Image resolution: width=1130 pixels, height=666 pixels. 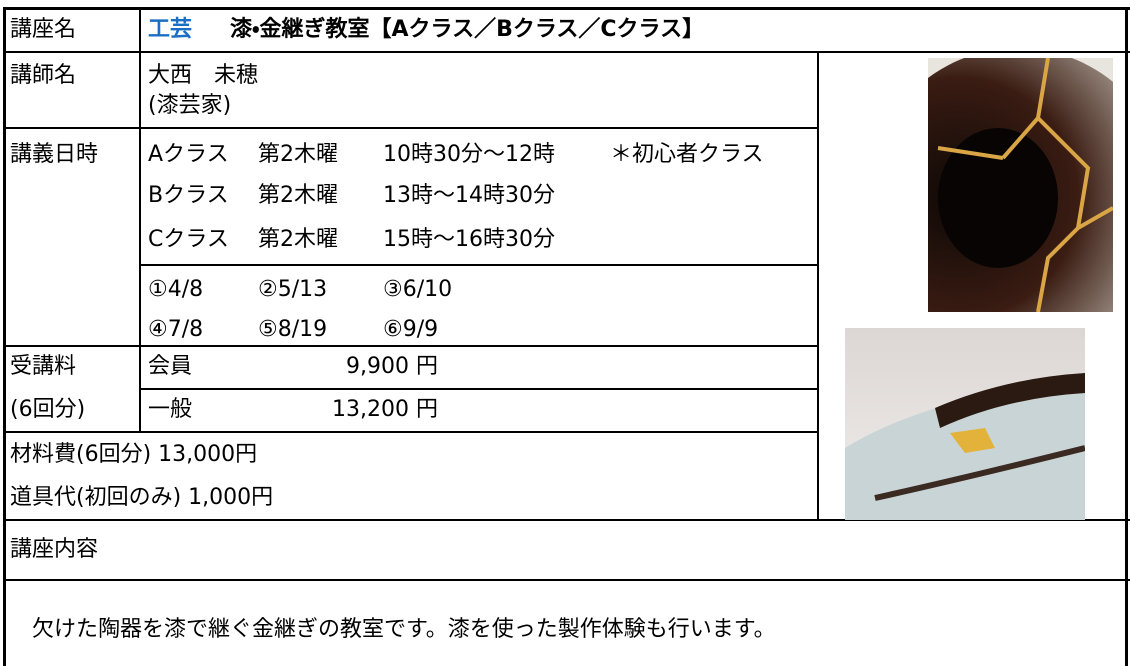 What do you see at coordinates (293, 329) in the screenshot?
I see `date: ⑤8/19` at bounding box center [293, 329].